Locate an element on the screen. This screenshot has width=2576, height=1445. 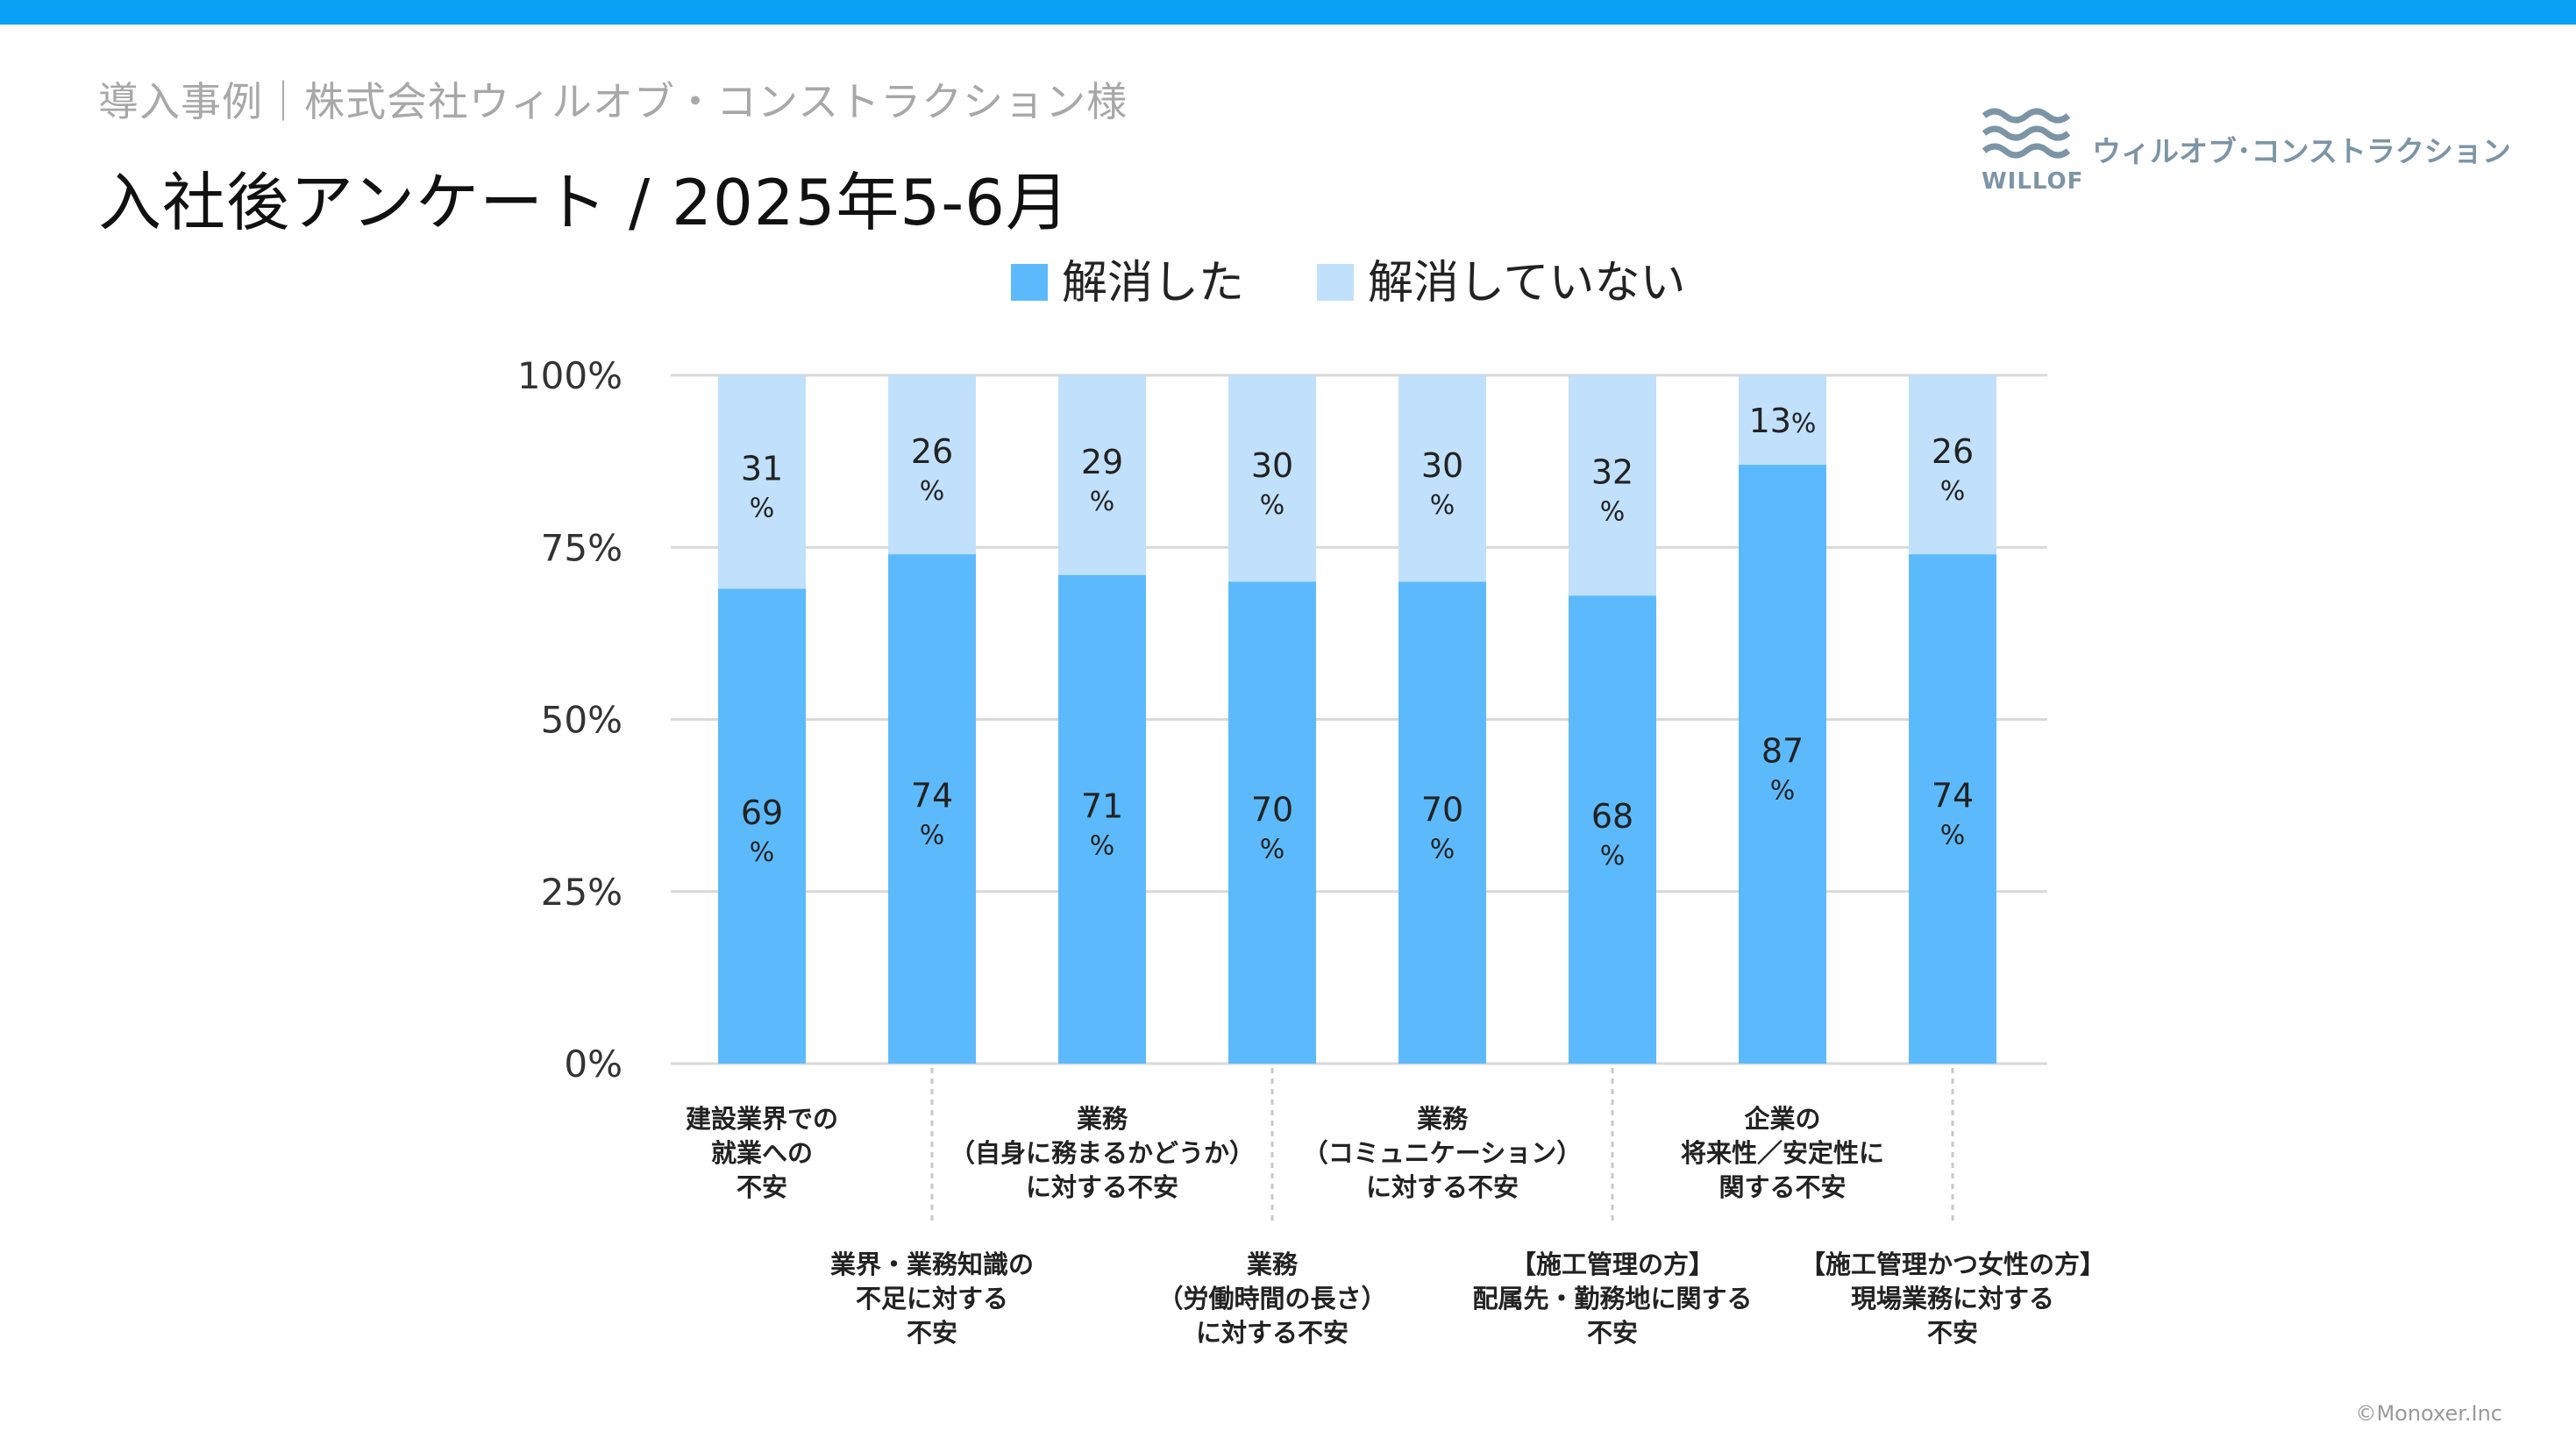
top-accent-bar is located at coordinates (1288, 12).